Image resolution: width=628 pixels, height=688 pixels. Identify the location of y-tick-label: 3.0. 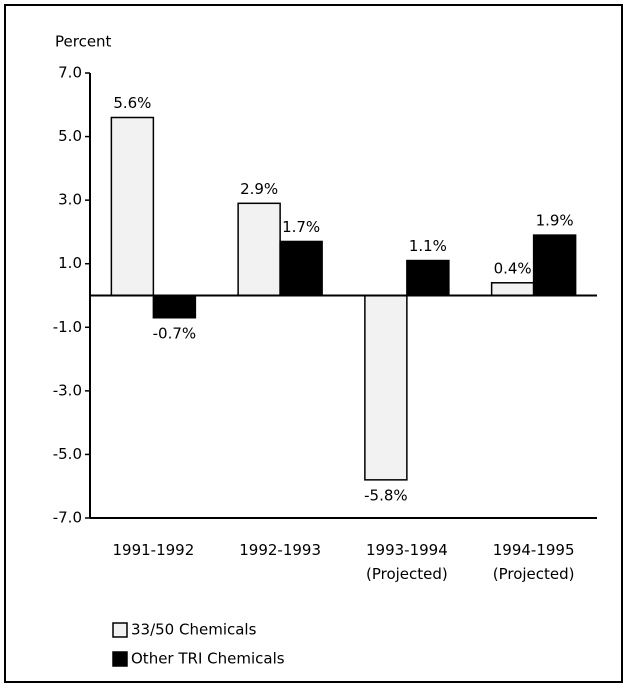
(70, 200).